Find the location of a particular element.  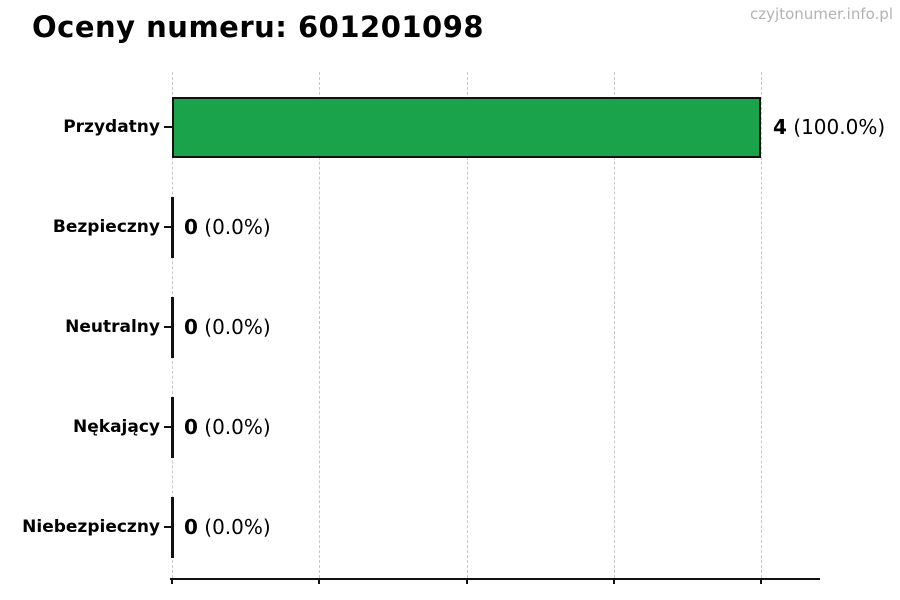

category-label-3: Neutralny is located at coordinates (112, 327).